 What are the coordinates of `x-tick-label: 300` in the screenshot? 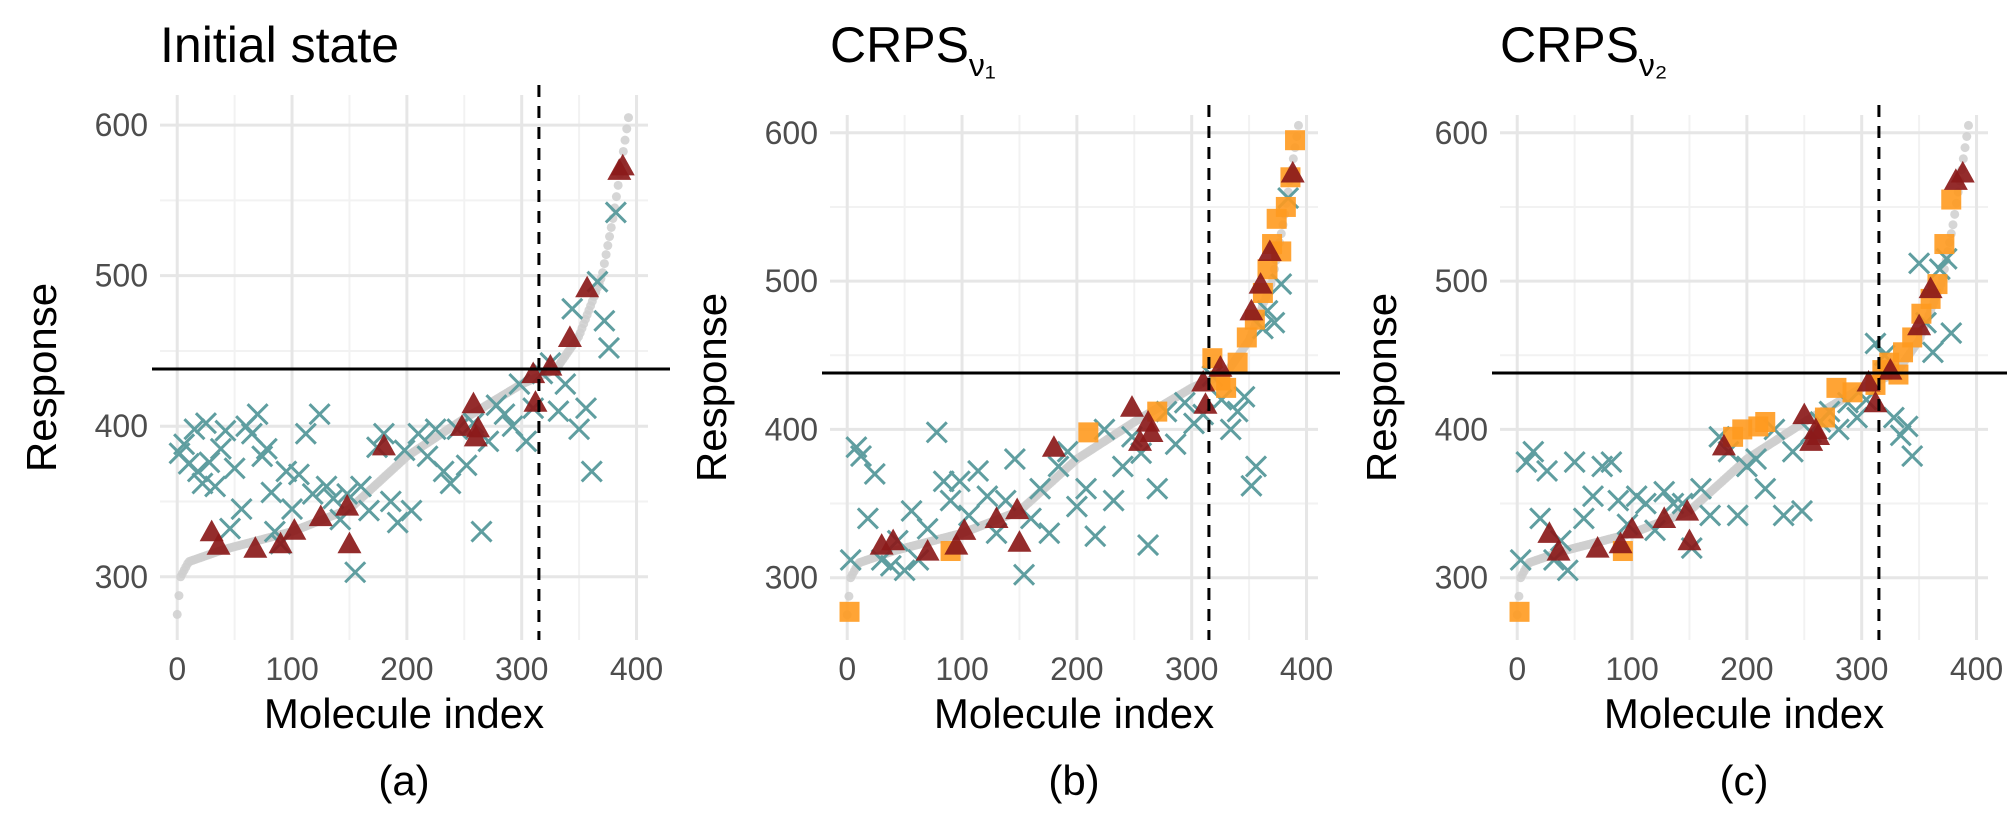 It's located at (521, 669).